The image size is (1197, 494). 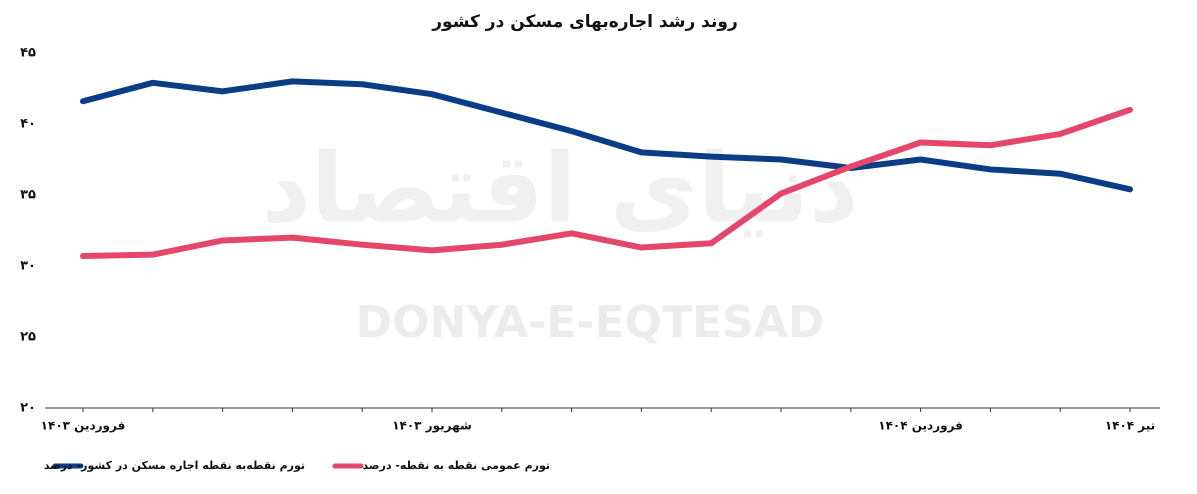 What do you see at coordinates (920, 426) in the screenshot?
I see `x-tick-label: فروردین ۱۴۰۴` at bounding box center [920, 426].